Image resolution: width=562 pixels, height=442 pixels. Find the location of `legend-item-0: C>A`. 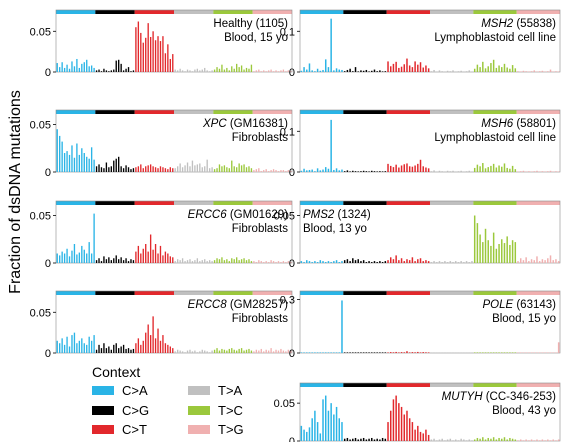

legend-item-0: C>A is located at coordinates (120, 390).